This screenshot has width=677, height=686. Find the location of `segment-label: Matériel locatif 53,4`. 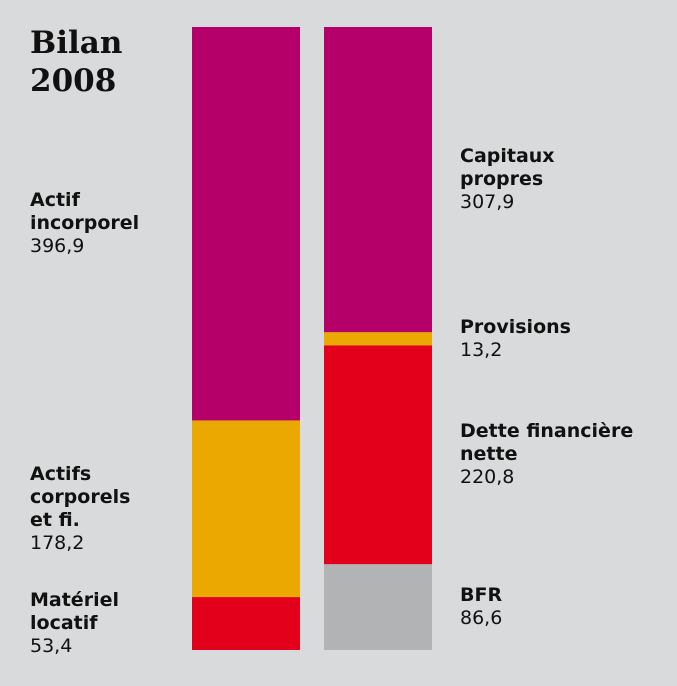

segment-label: Matériel locatif 53,4 is located at coordinates (90, 623).